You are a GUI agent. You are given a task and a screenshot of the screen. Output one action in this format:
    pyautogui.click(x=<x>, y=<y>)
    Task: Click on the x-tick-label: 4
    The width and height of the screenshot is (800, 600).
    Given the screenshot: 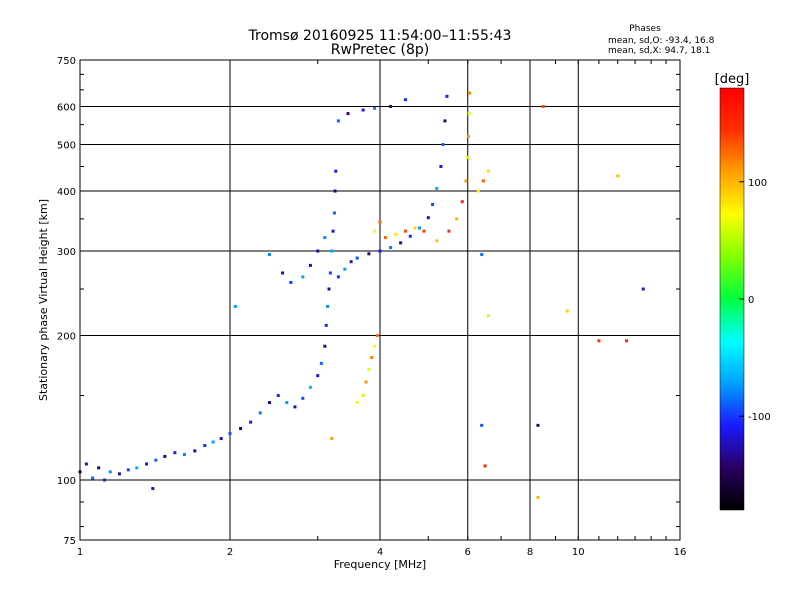 What is the action you would take?
    pyautogui.click(x=380, y=552)
    